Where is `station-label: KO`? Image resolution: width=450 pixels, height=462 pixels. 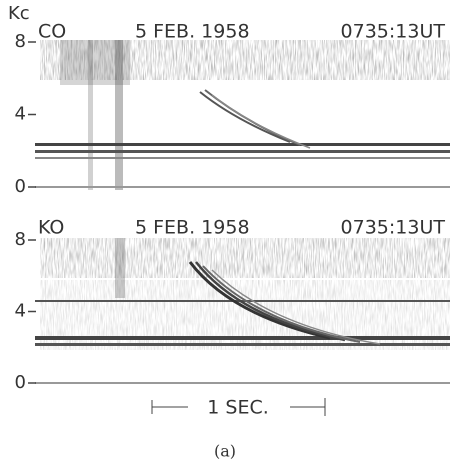 station-label: KO is located at coordinates (51, 228).